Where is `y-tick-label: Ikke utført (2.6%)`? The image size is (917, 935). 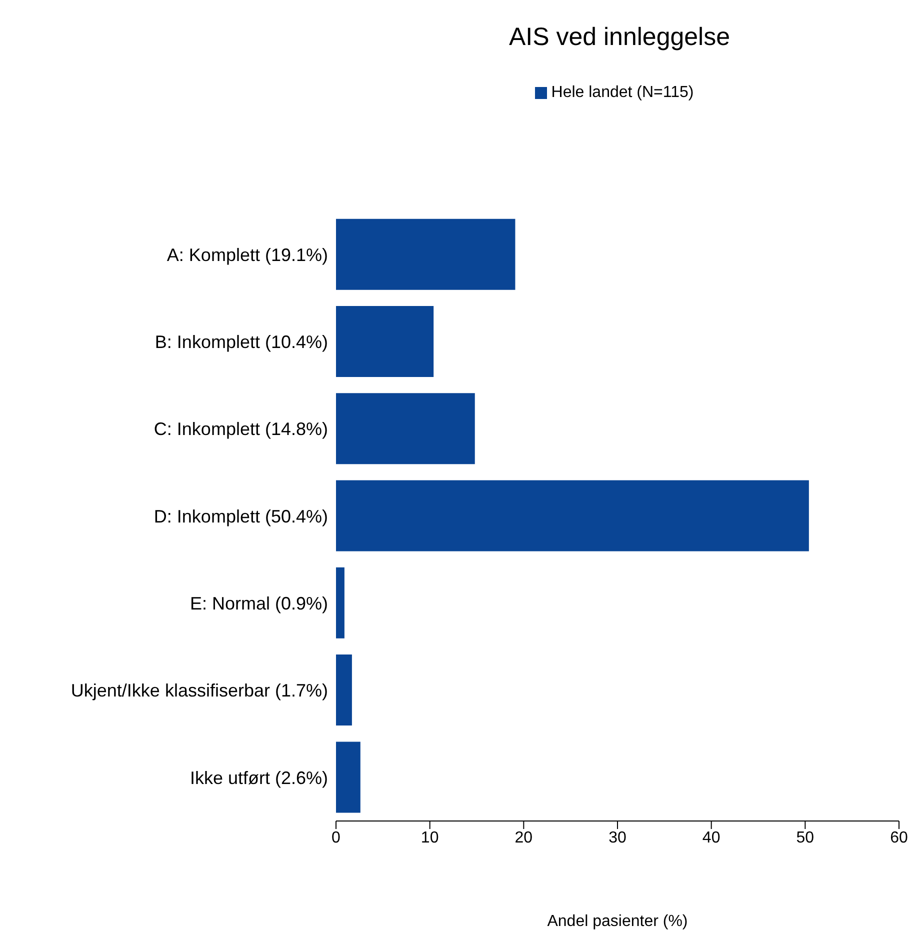 y-tick-label: Ikke utført (2.6%) is located at coordinates (259, 778).